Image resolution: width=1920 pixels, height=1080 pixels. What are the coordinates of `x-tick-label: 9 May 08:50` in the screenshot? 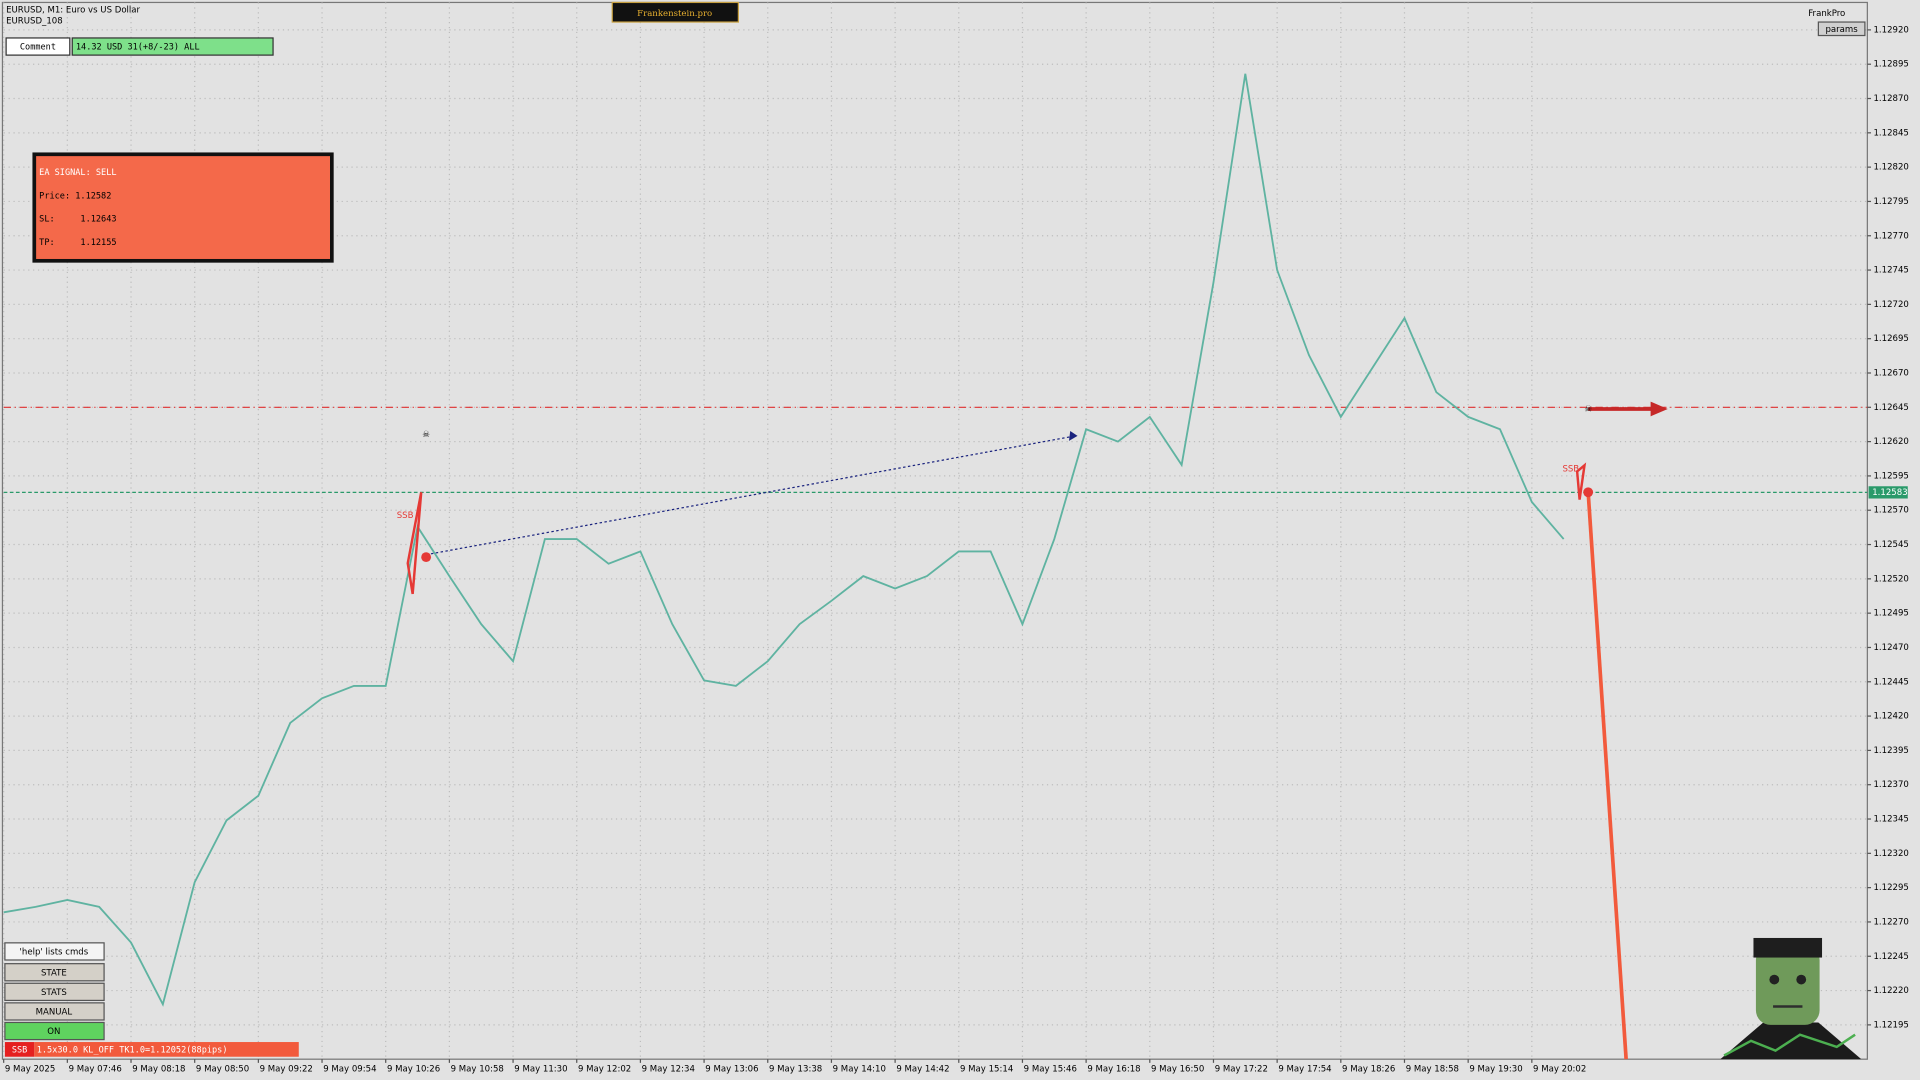 It's located at (222, 1069).